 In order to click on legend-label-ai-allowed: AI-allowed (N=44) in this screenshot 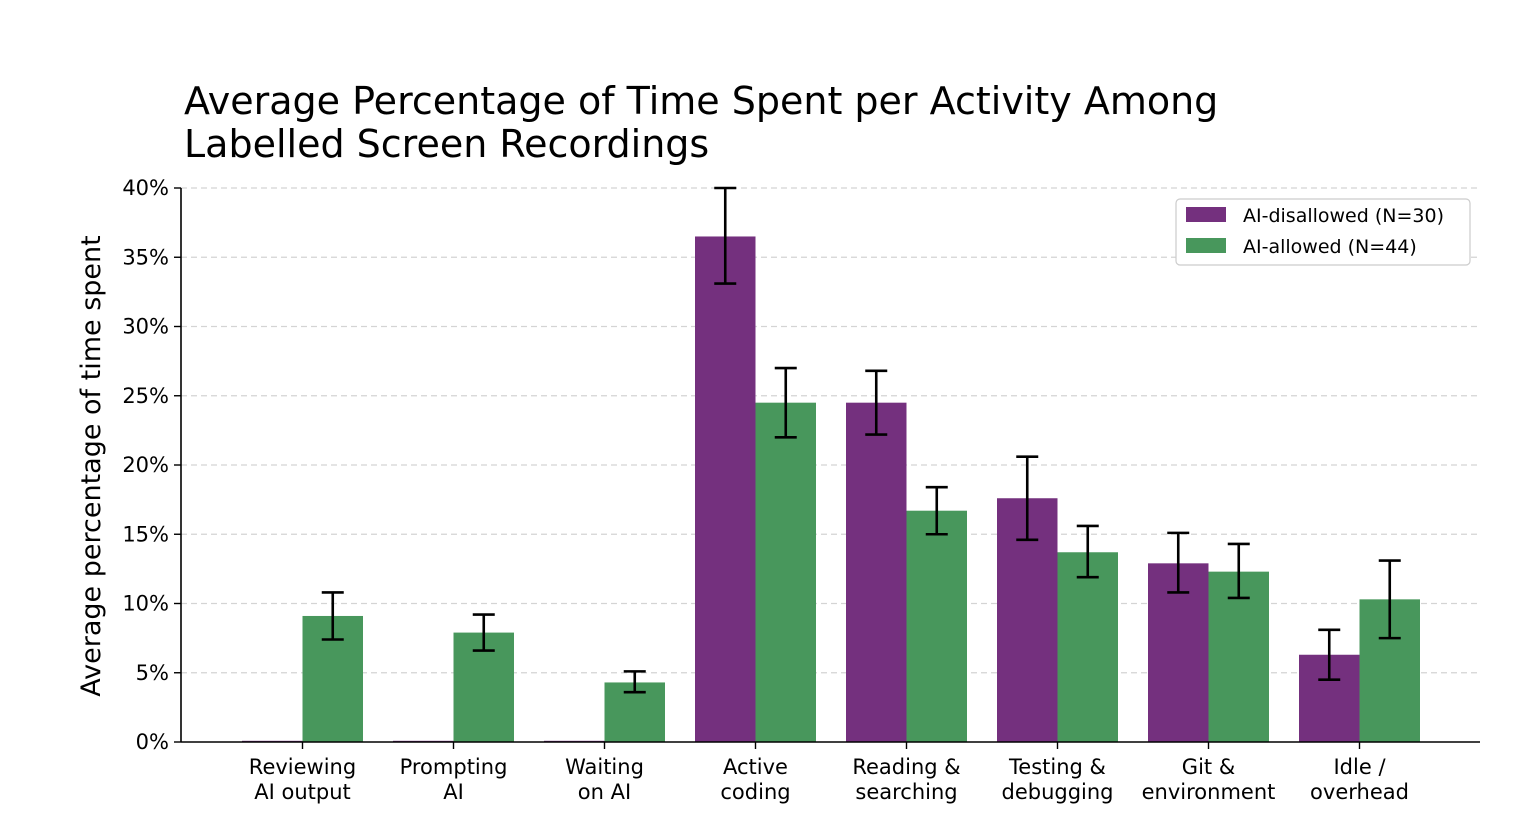, I will do `click(1330, 247)`.